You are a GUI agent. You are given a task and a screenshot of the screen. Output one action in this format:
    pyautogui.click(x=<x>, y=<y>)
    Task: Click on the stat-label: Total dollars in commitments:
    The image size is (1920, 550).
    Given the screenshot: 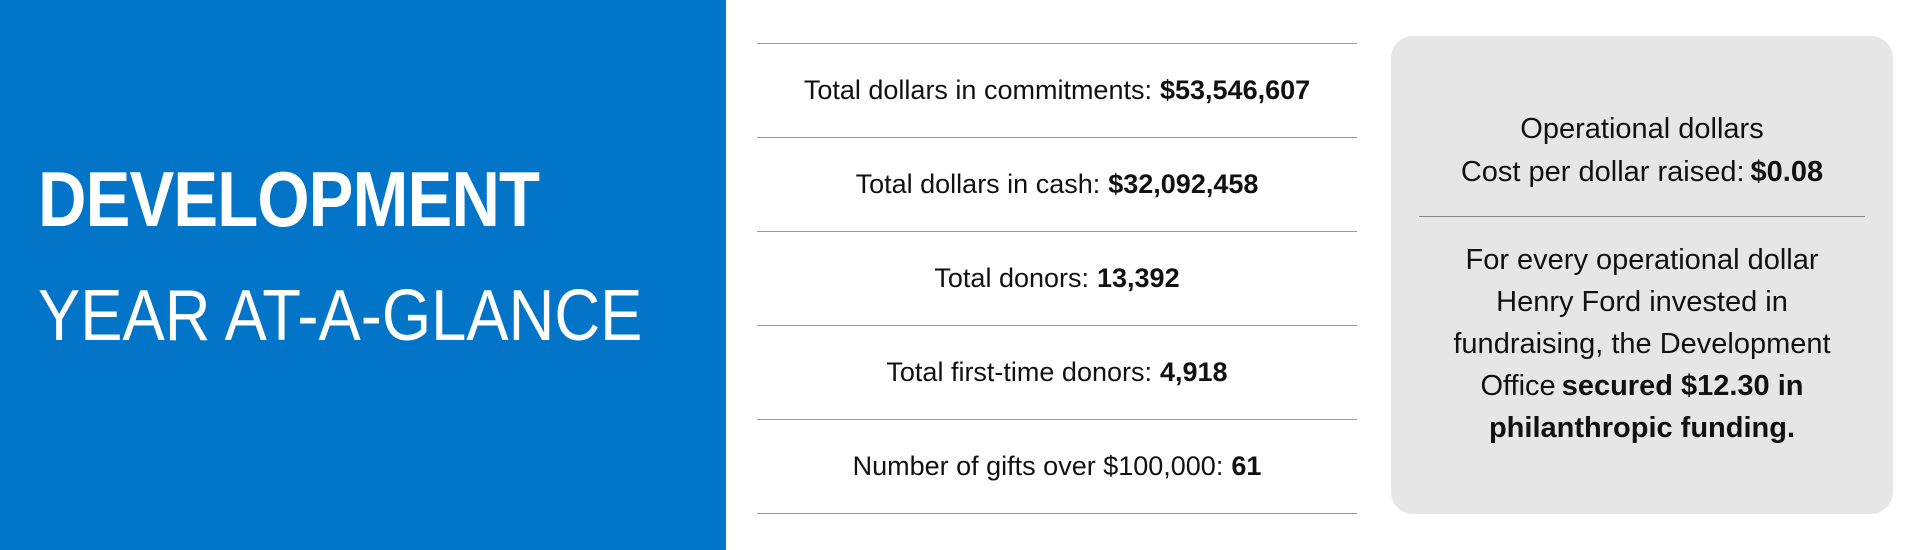 What is the action you would take?
    pyautogui.click(x=977, y=90)
    